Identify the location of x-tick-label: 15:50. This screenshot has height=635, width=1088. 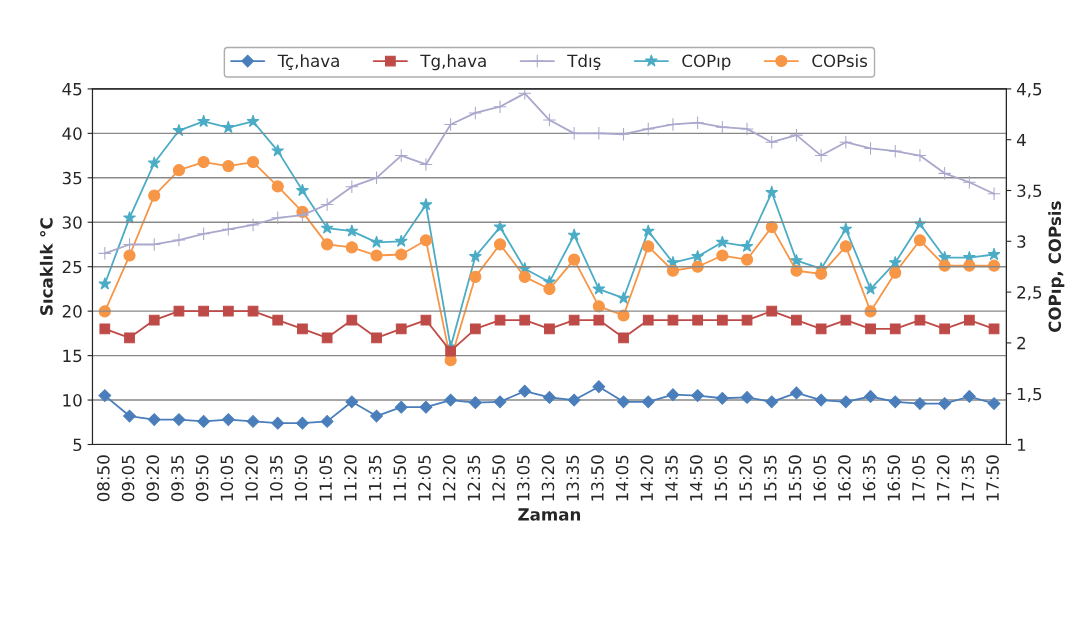
(795, 478).